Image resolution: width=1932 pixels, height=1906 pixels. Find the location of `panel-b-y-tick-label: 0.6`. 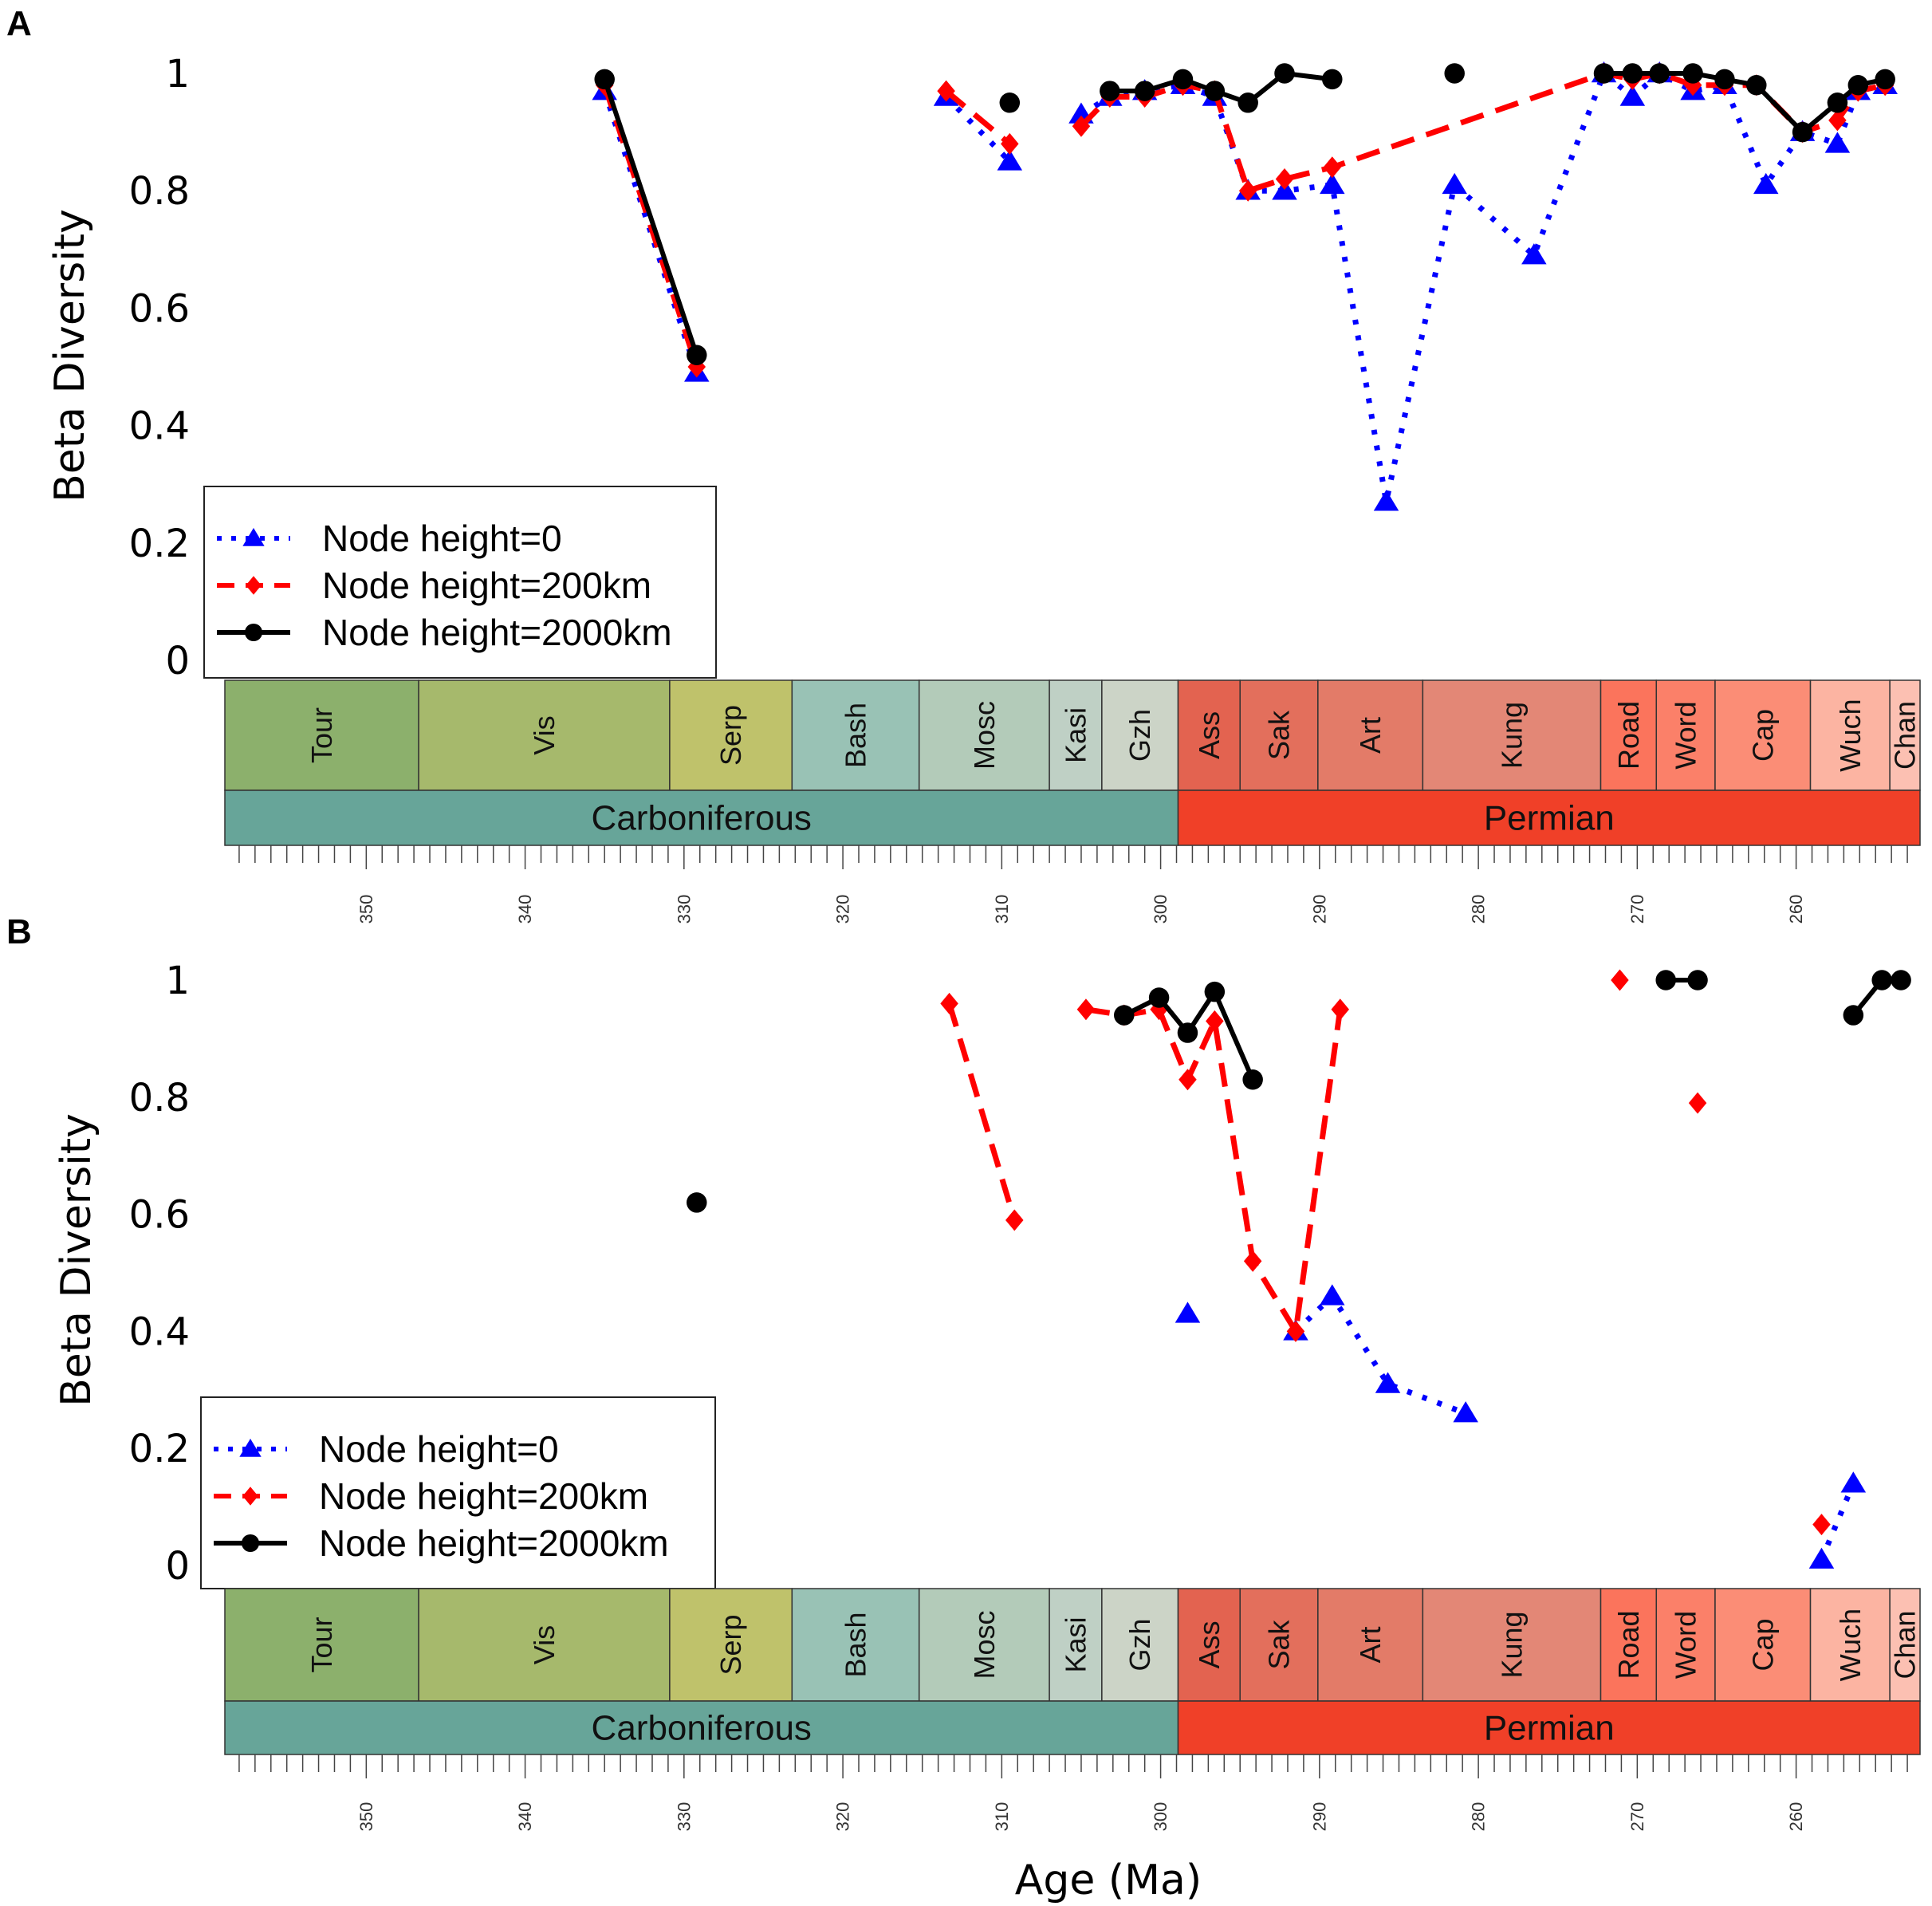

panel-b-y-tick-label: 0.6 is located at coordinates (159, 1215).